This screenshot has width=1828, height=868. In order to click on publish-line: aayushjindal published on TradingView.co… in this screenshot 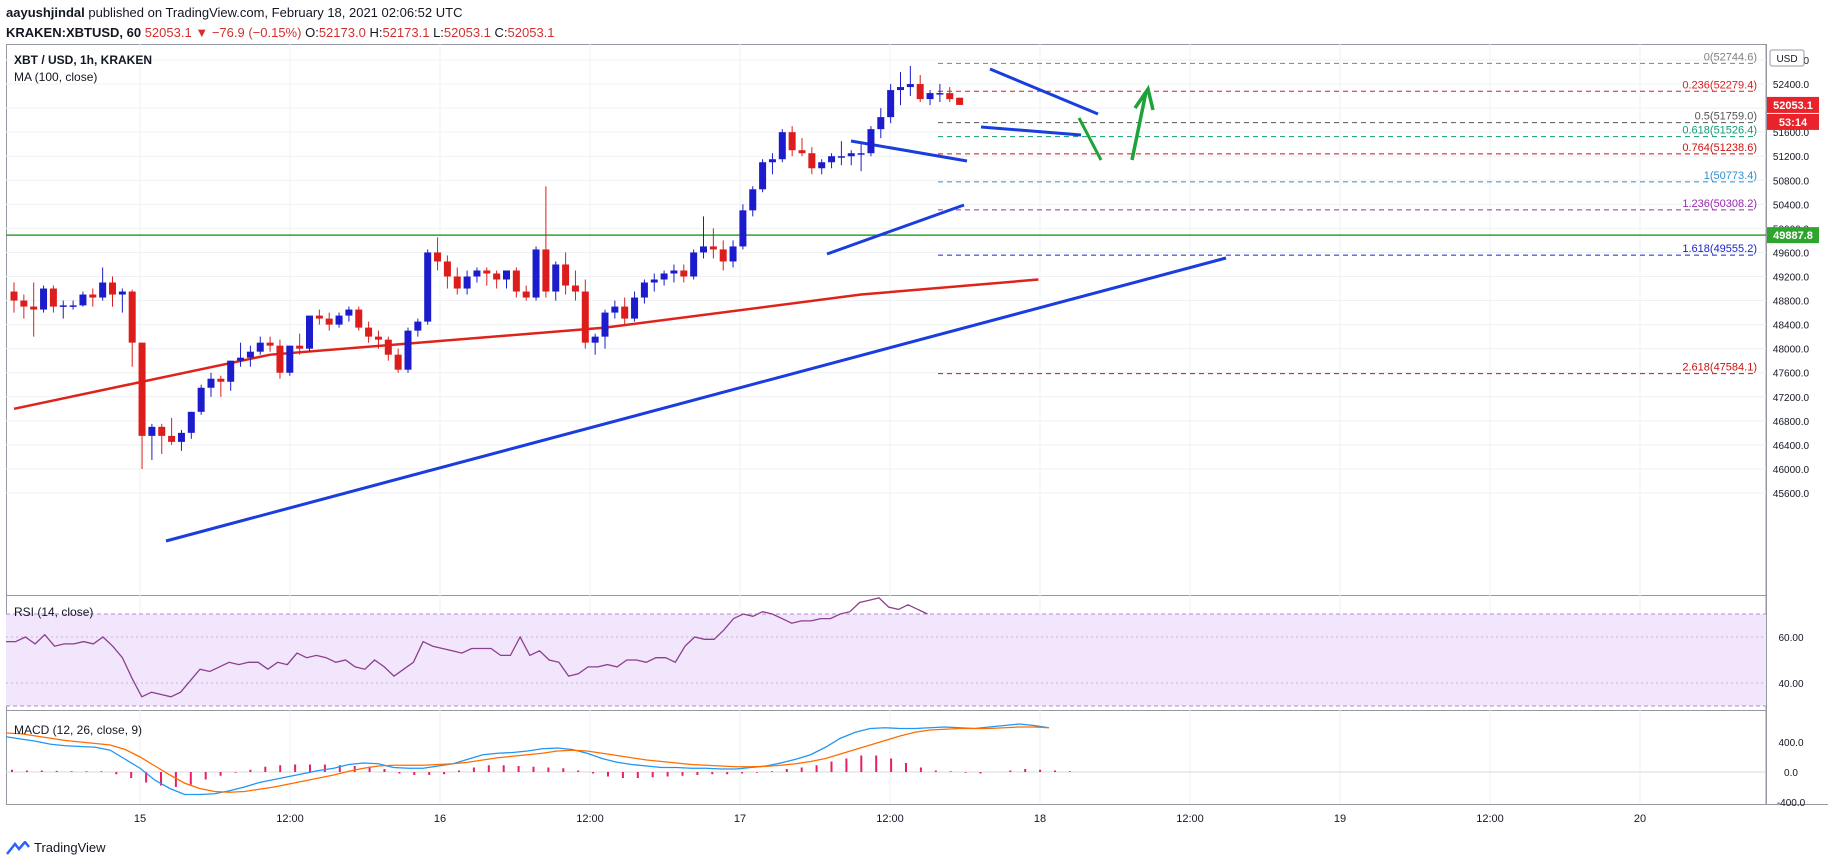, I will do `click(280, 13)`.